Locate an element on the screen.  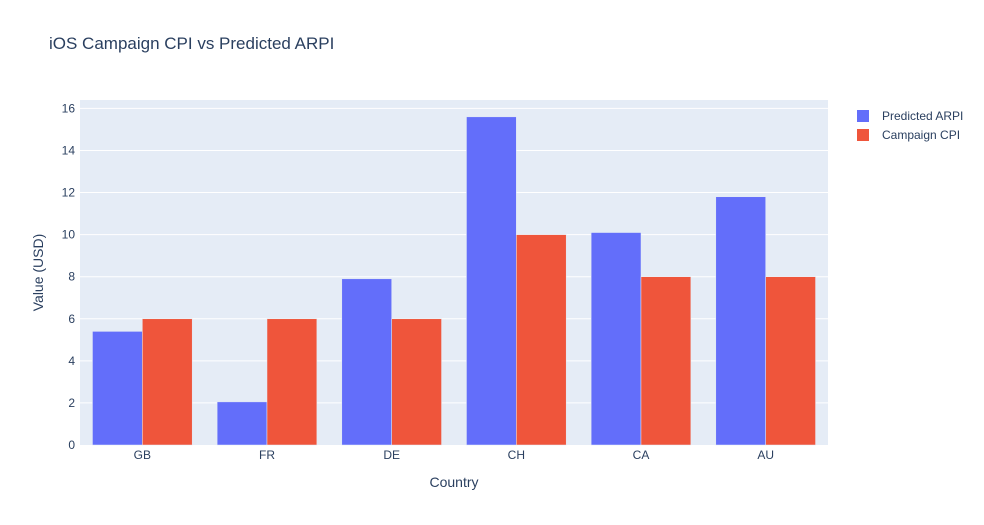
y-tick-label: 14 is located at coordinates (69, 150).